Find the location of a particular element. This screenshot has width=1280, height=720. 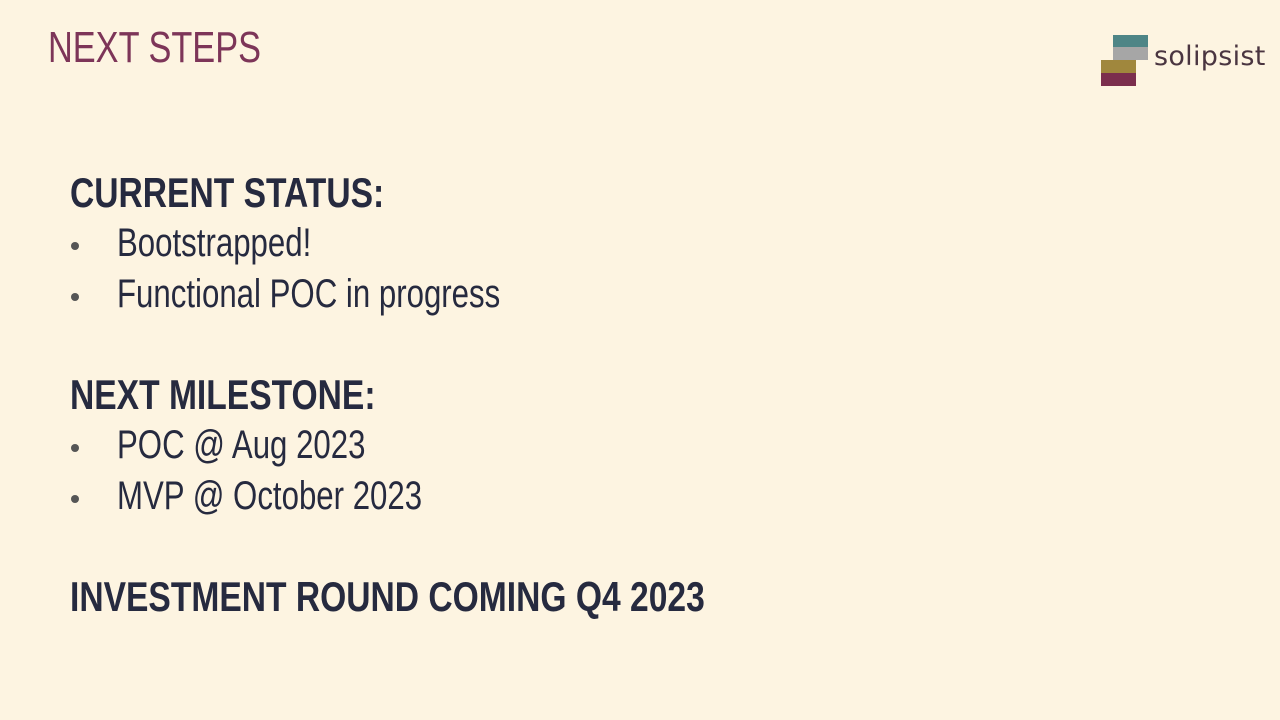

next-milestone-list: POC @ Aug 2023 MVP @ October 2023 is located at coordinates (520, 471).